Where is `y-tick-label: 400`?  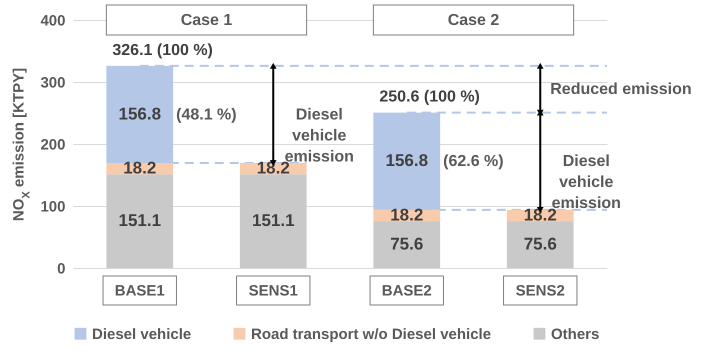 y-tick-label: 400 is located at coordinates (53, 21).